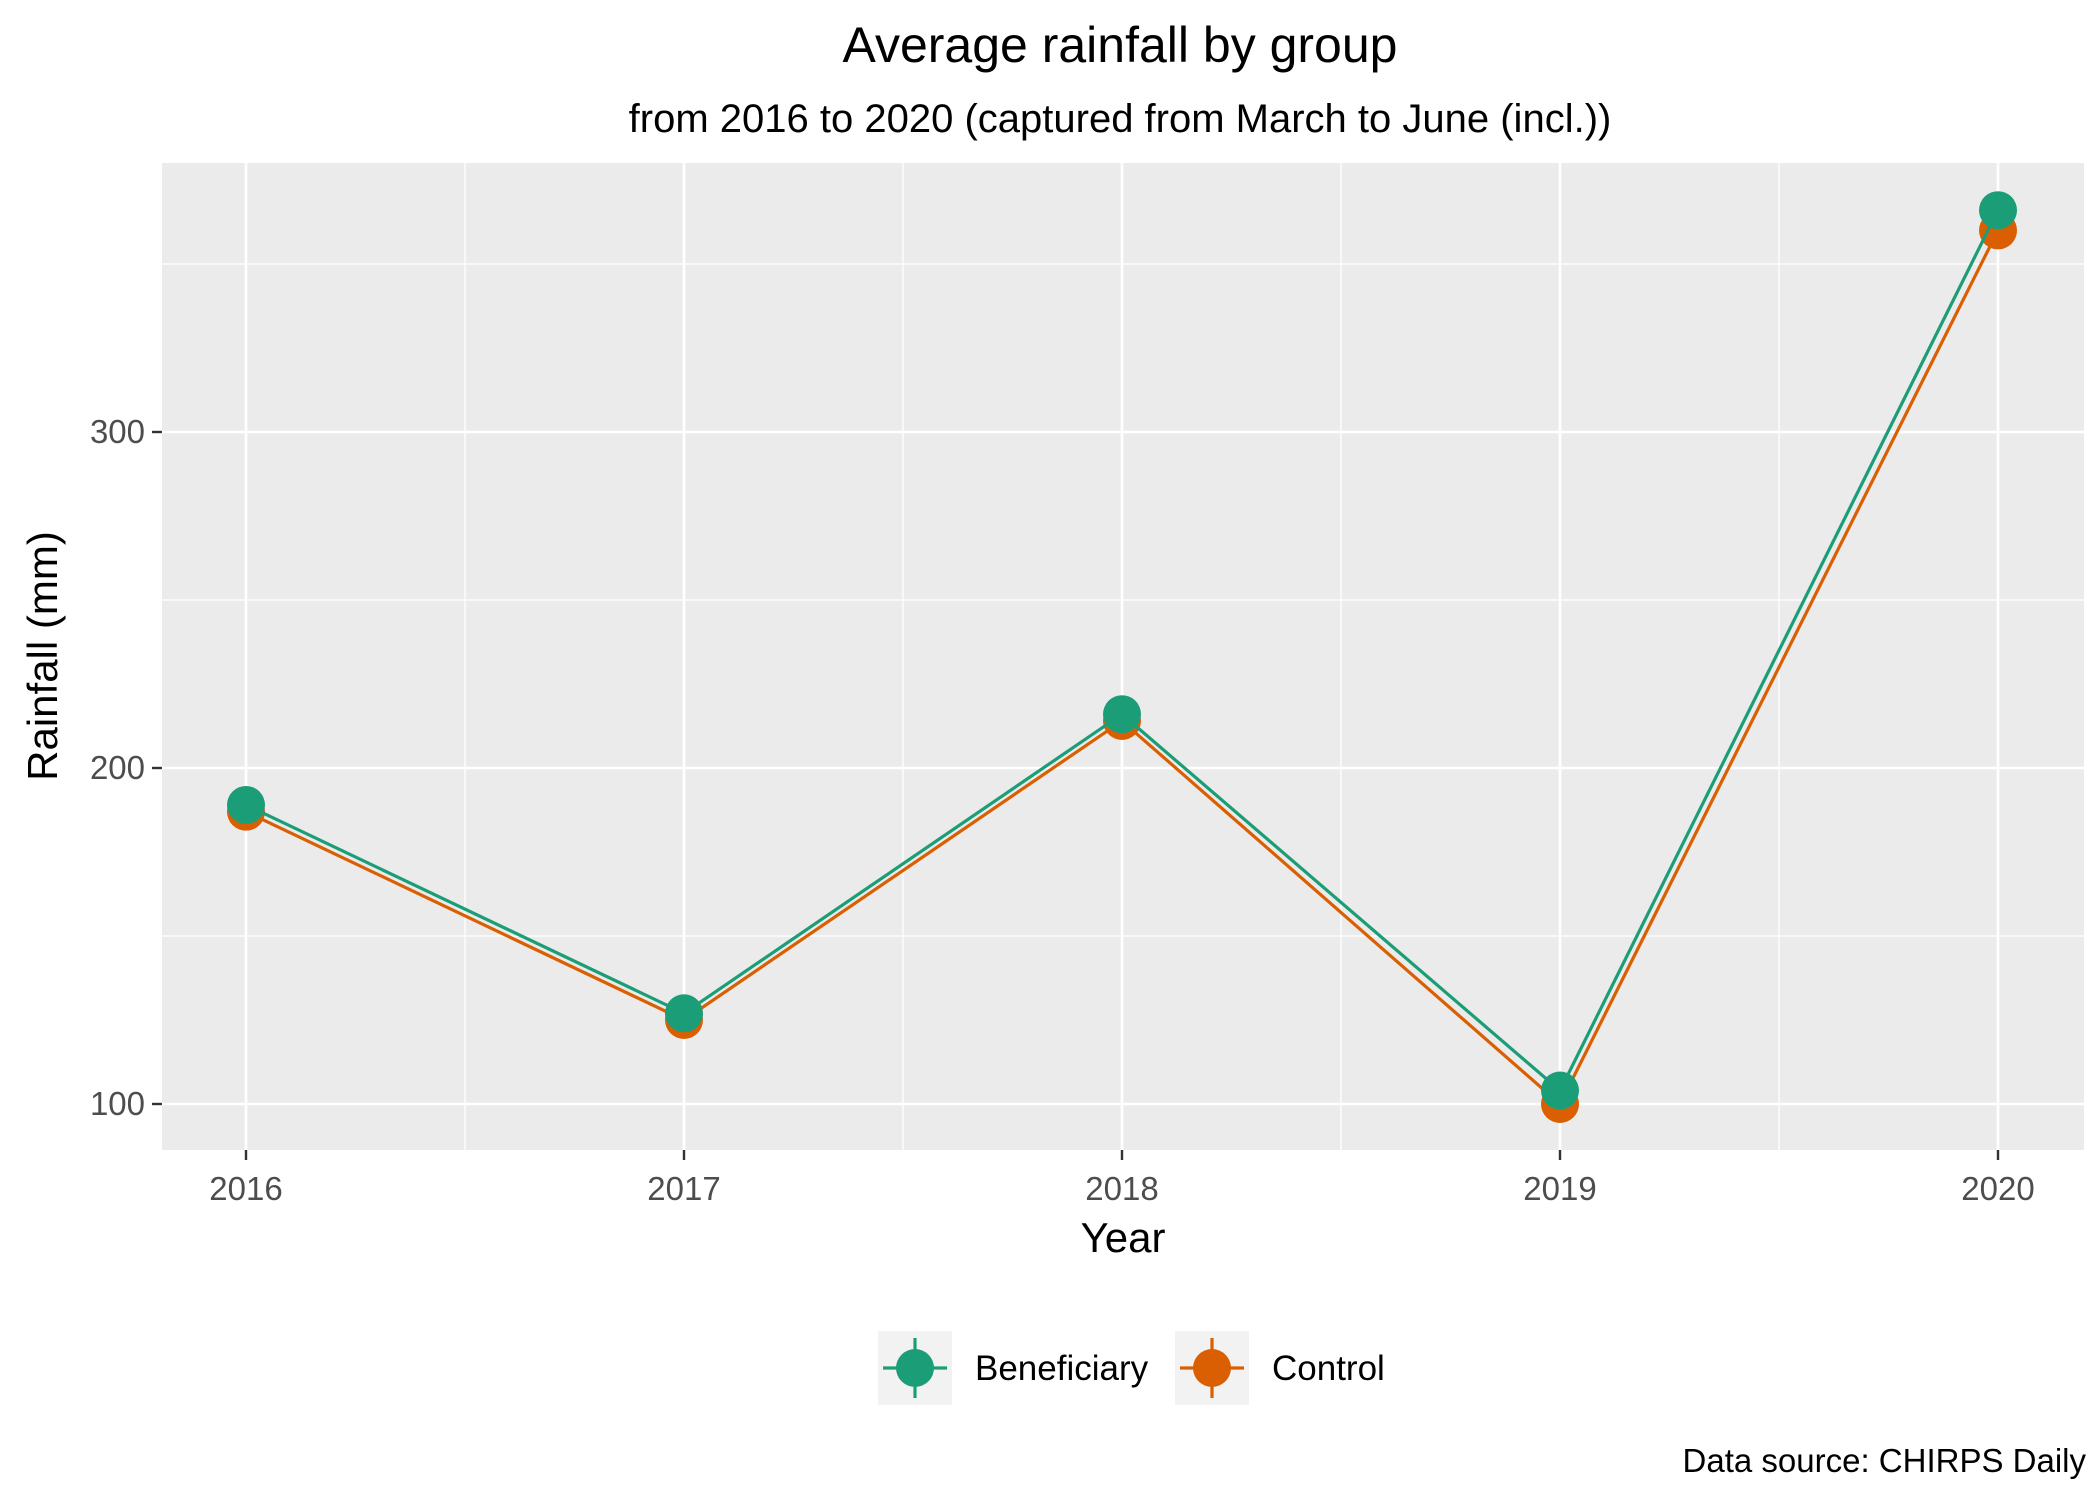 Image resolution: width=2100 pixels, height=1500 pixels. What do you see at coordinates (245, 1188) in the screenshot?
I see `x-tick-label: 2016` at bounding box center [245, 1188].